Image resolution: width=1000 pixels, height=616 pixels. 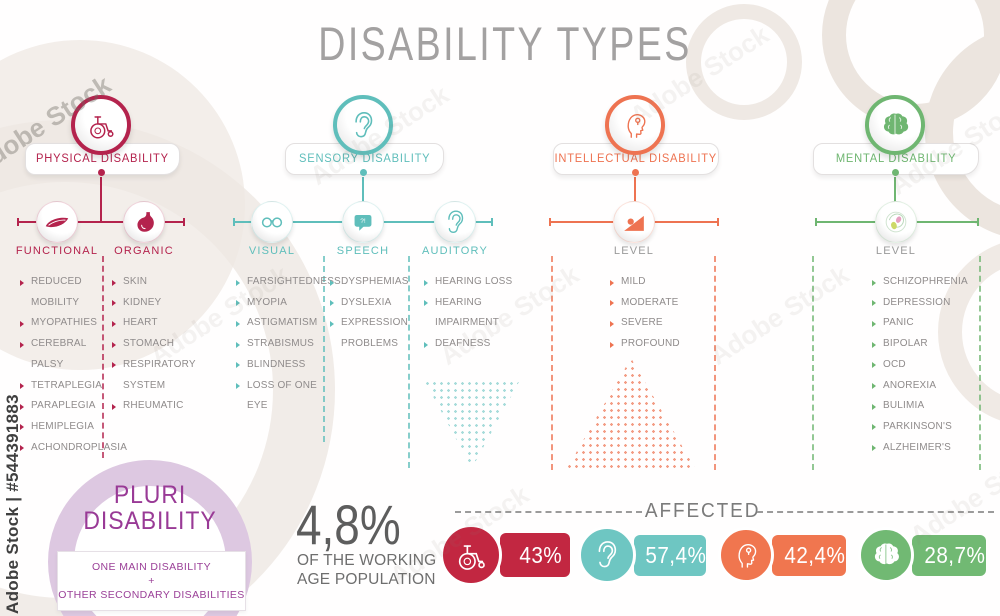 I want to click on connector-vline-sensory, so click(x=363, y=199).